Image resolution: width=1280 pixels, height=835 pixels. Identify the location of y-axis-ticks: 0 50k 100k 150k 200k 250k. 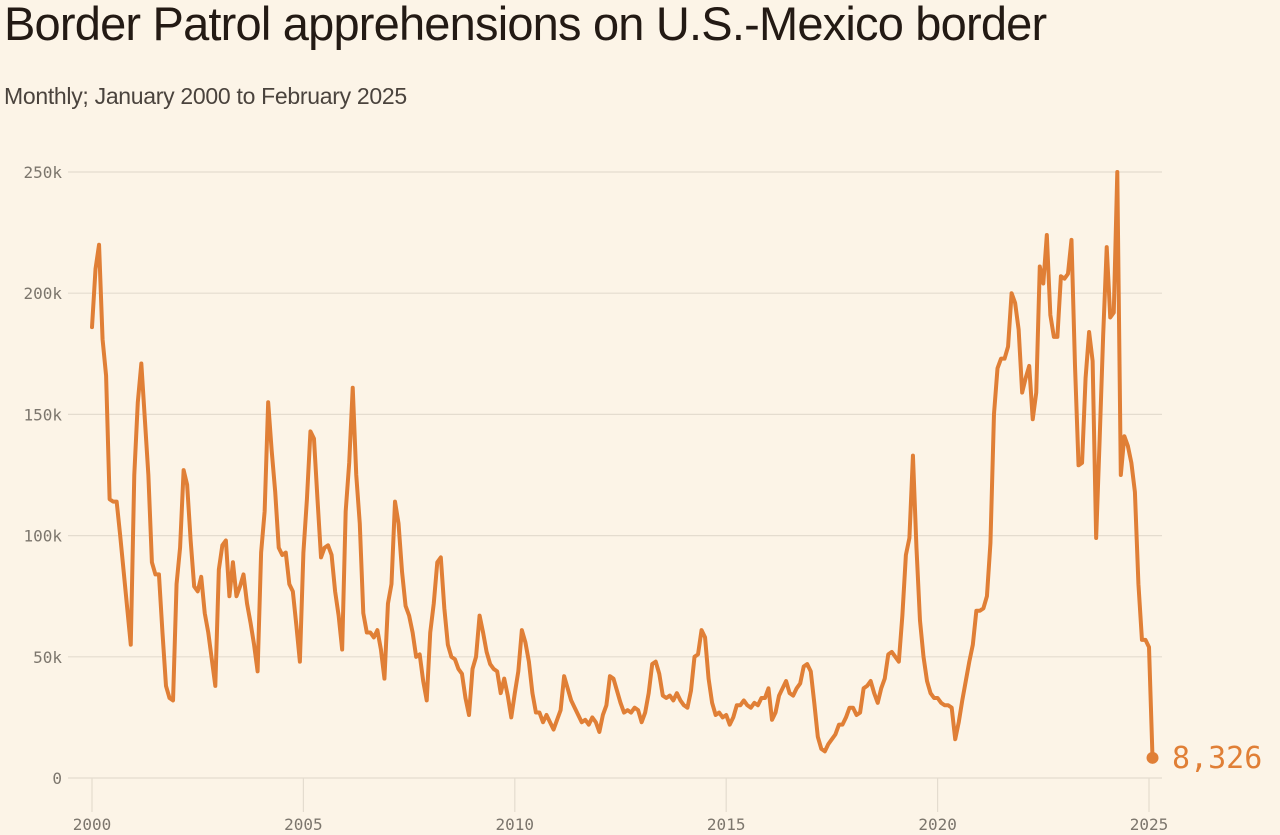
(42, 475).